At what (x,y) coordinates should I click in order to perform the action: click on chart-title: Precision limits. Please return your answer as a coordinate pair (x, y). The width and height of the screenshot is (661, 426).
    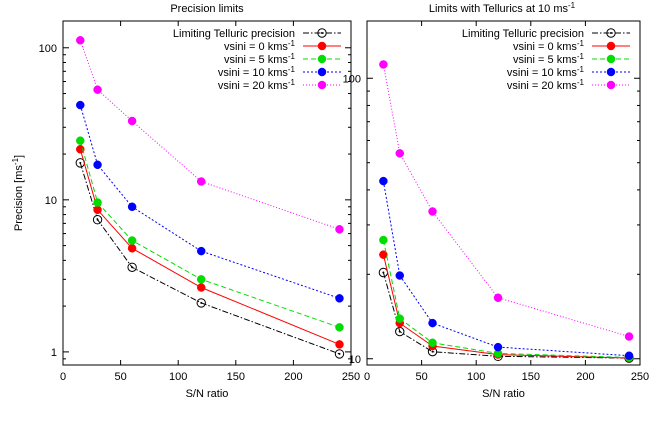
    Looking at the image, I should click on (207, 9).